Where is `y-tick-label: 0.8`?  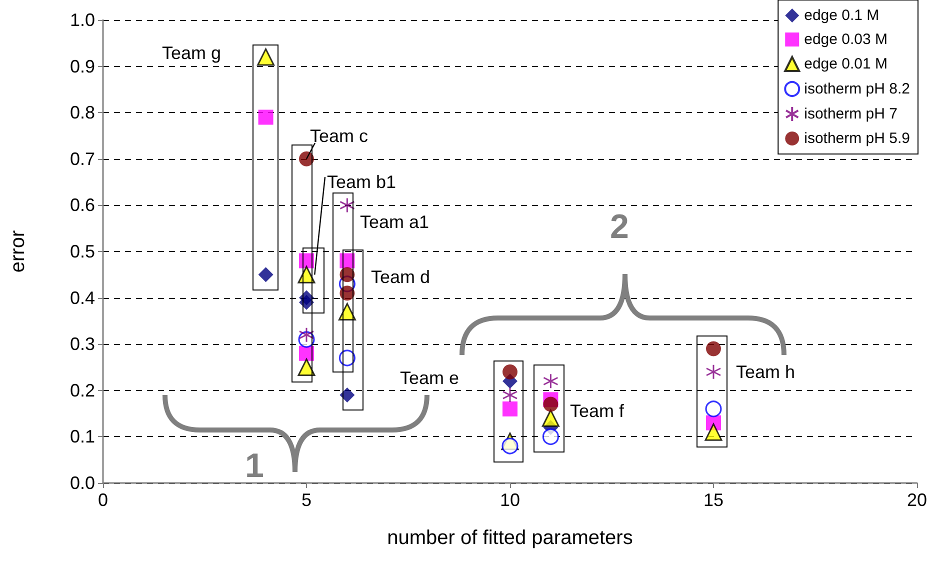 y-tick-label: 0.8 is located at coordinates (82, 112).